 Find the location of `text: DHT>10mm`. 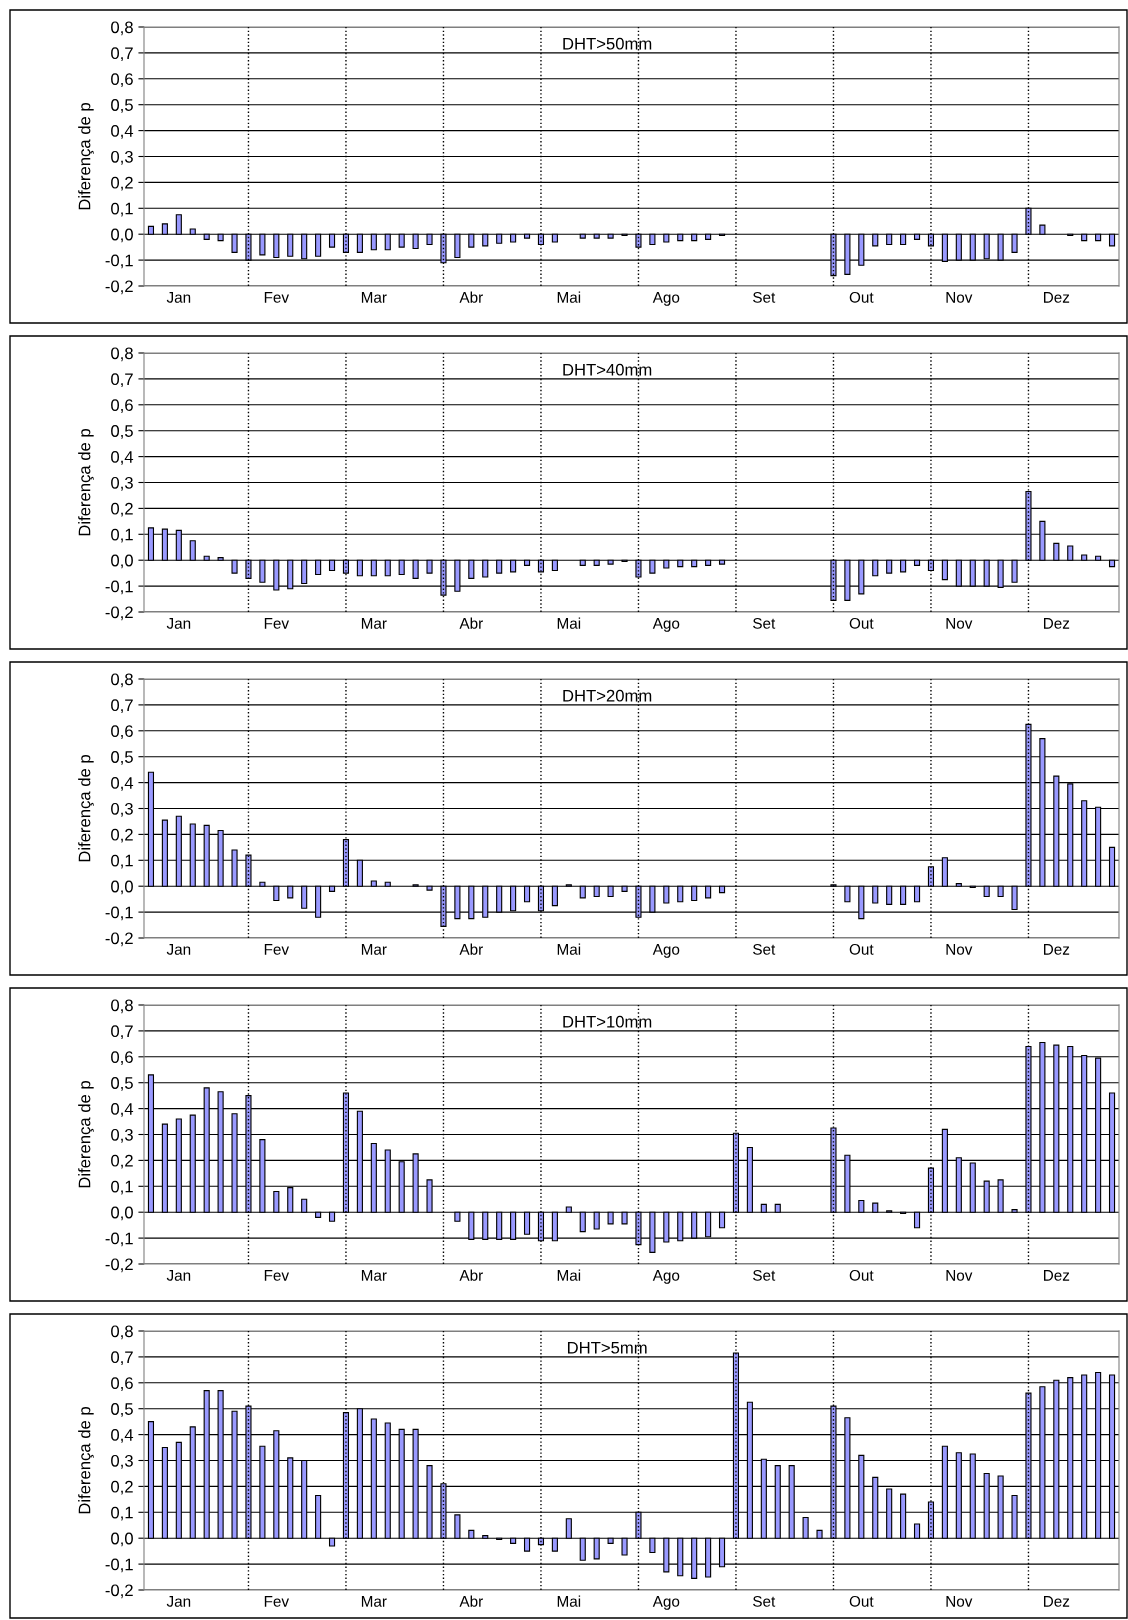

text: DHT>10mm is located at coordinates (607, 1021).